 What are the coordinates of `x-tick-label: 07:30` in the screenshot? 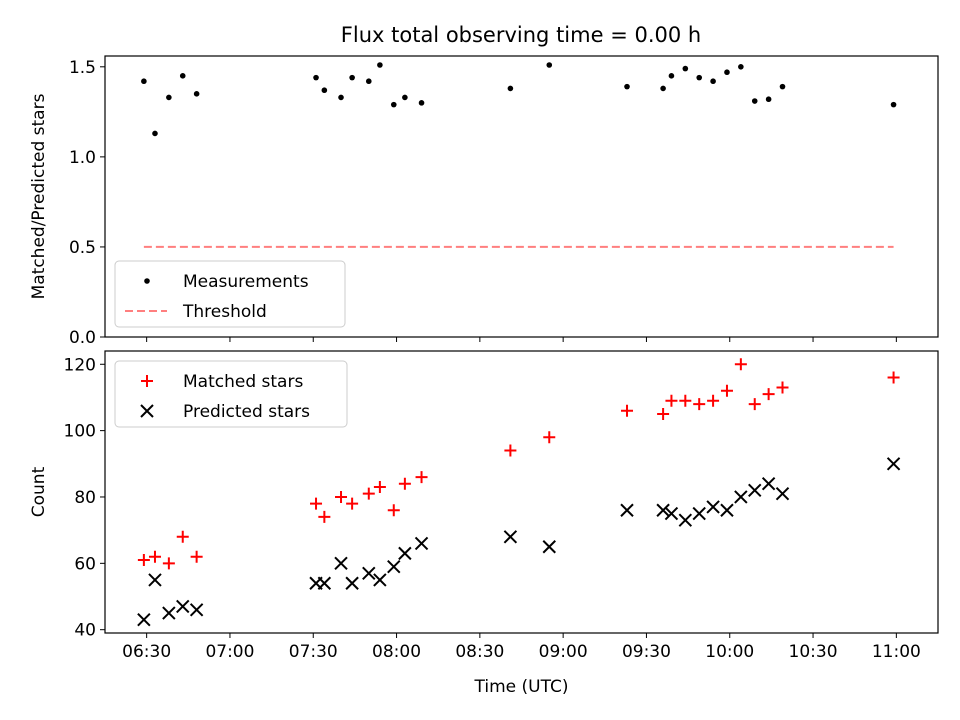 It's located at (313, 652).